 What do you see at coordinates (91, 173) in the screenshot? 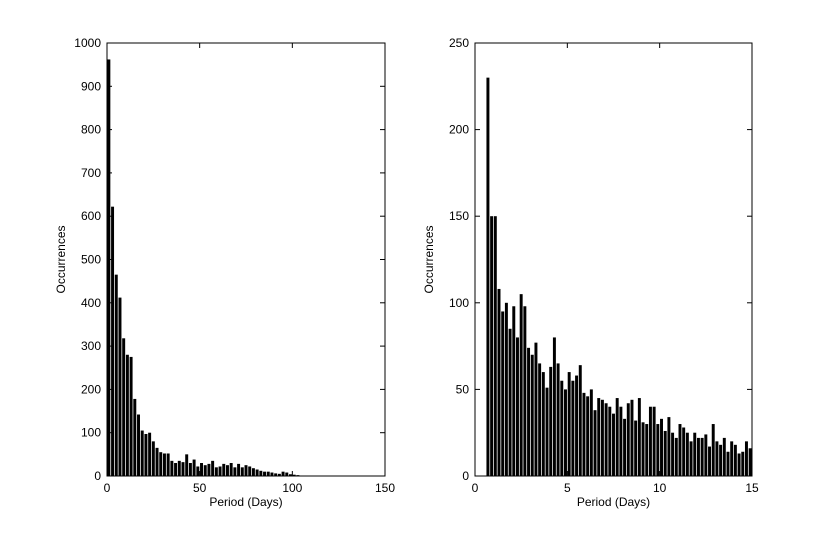
I see `y-tick-label: 700` at bounding box center [91, 173].